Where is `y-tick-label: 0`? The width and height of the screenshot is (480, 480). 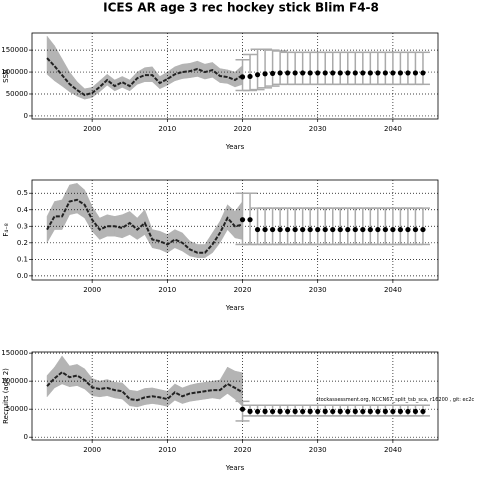 y-tick-label: 0 is located at coordinates (26, 437).